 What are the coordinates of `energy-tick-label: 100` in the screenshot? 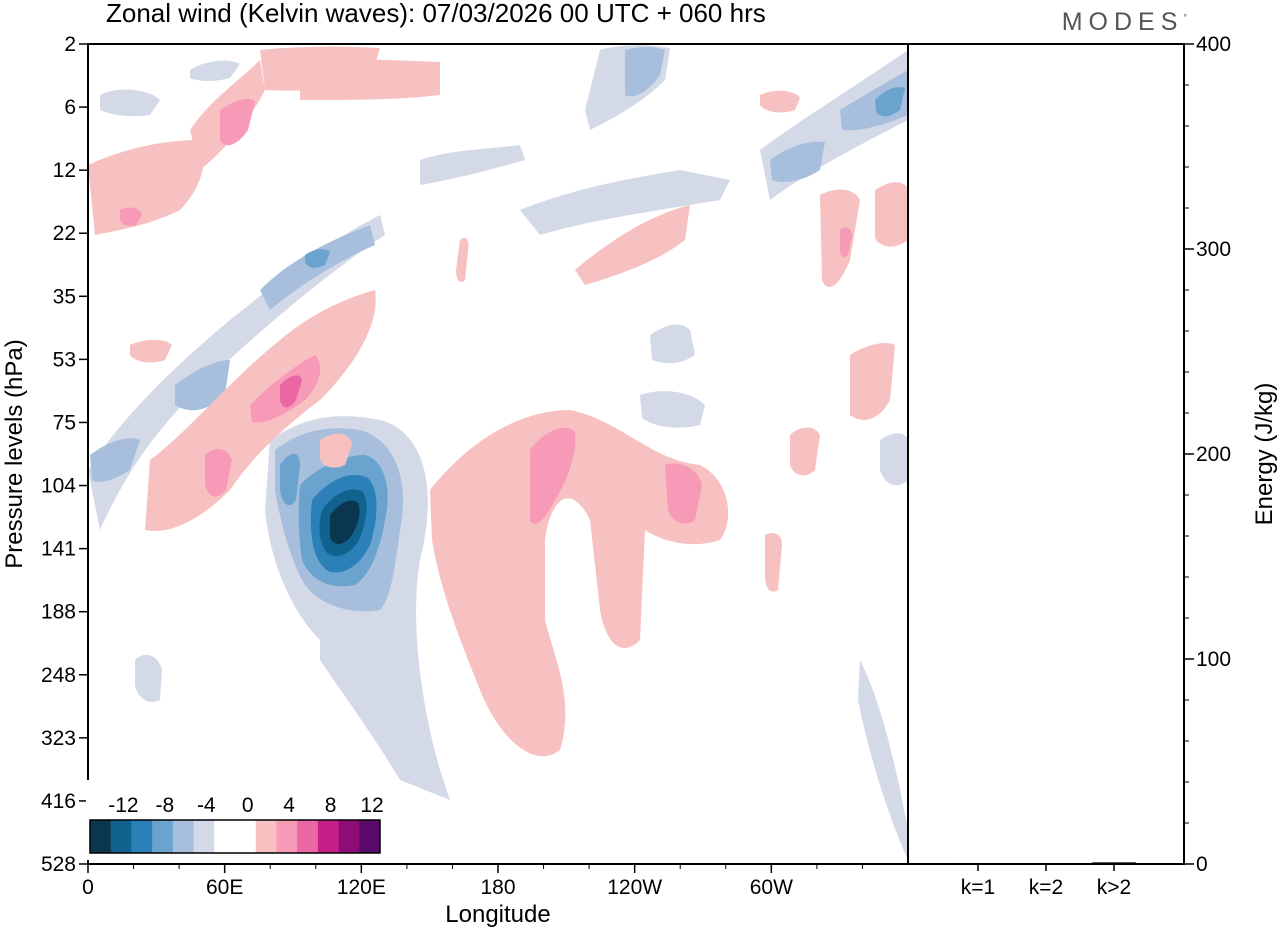 It's located at (1213, 659).